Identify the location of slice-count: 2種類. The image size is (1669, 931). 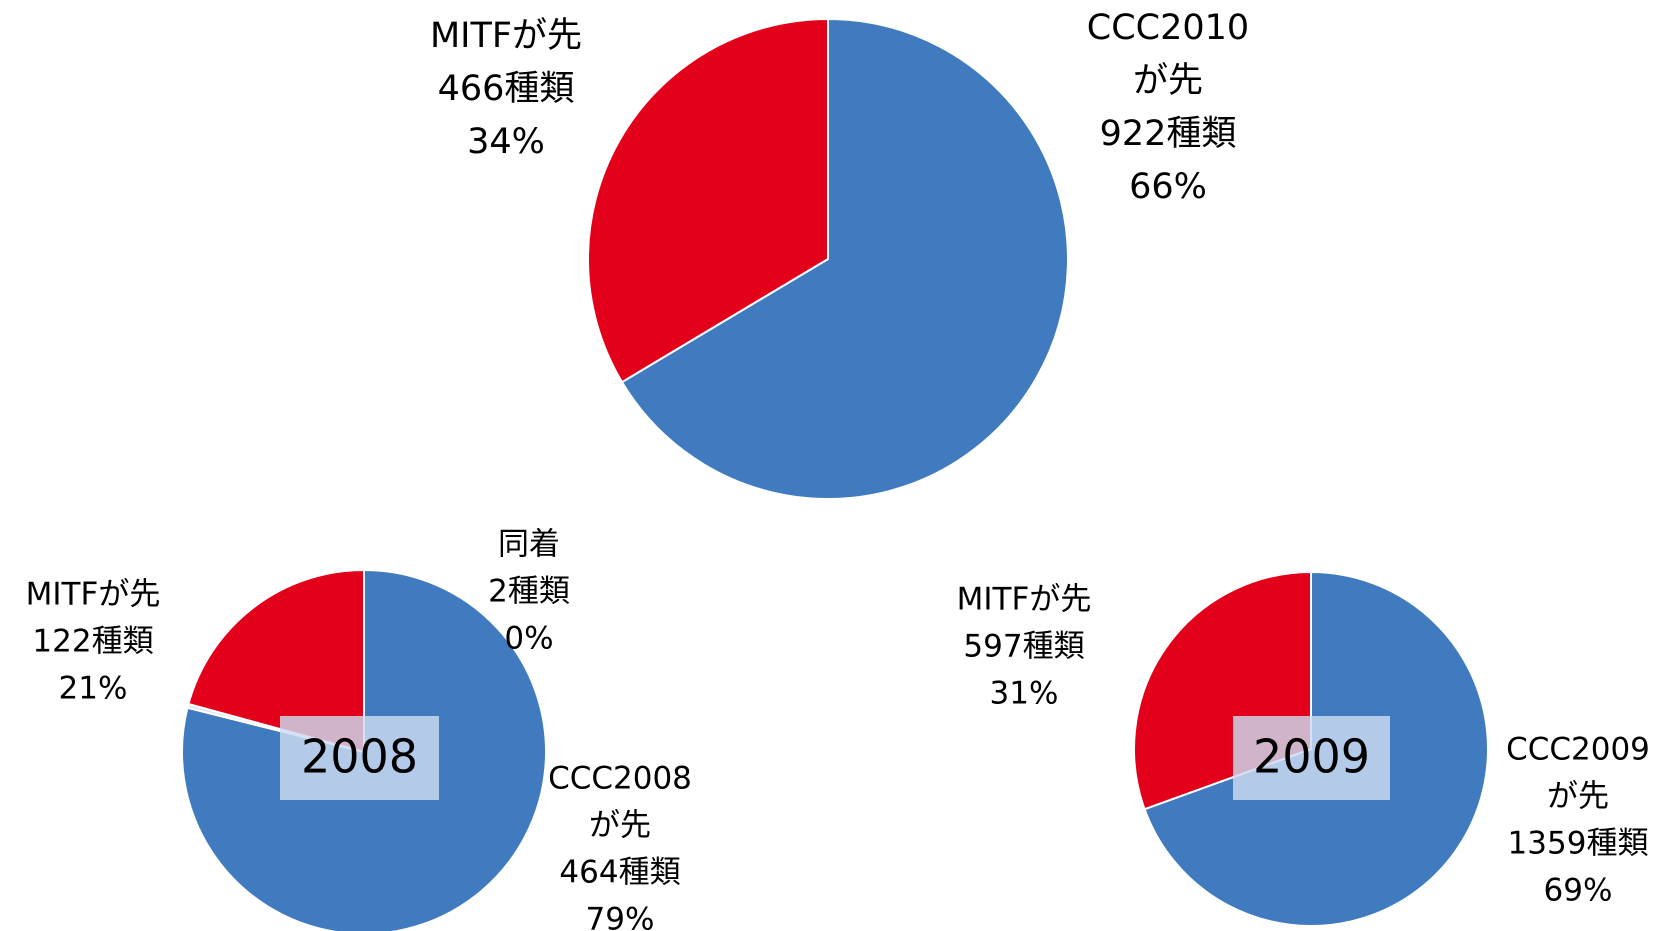
(529, 592).